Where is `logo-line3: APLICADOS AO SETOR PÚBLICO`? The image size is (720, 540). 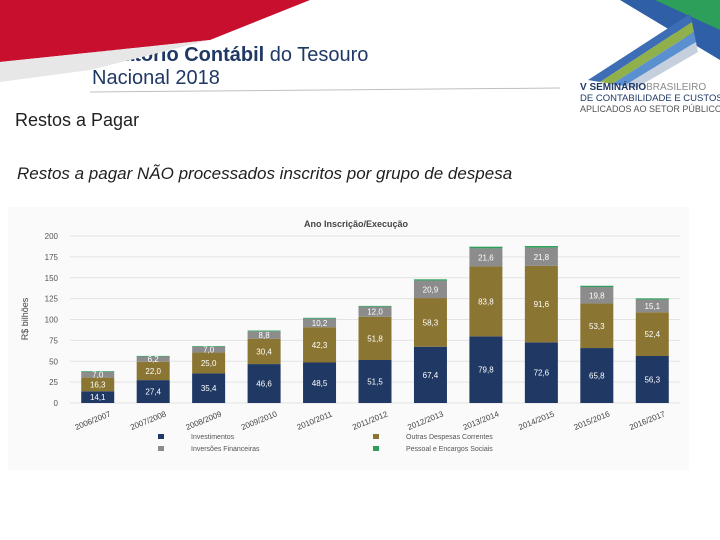 logo-line3: APLICADOS AO SETOR PÚBLICO is located at coordinates (650, 109).